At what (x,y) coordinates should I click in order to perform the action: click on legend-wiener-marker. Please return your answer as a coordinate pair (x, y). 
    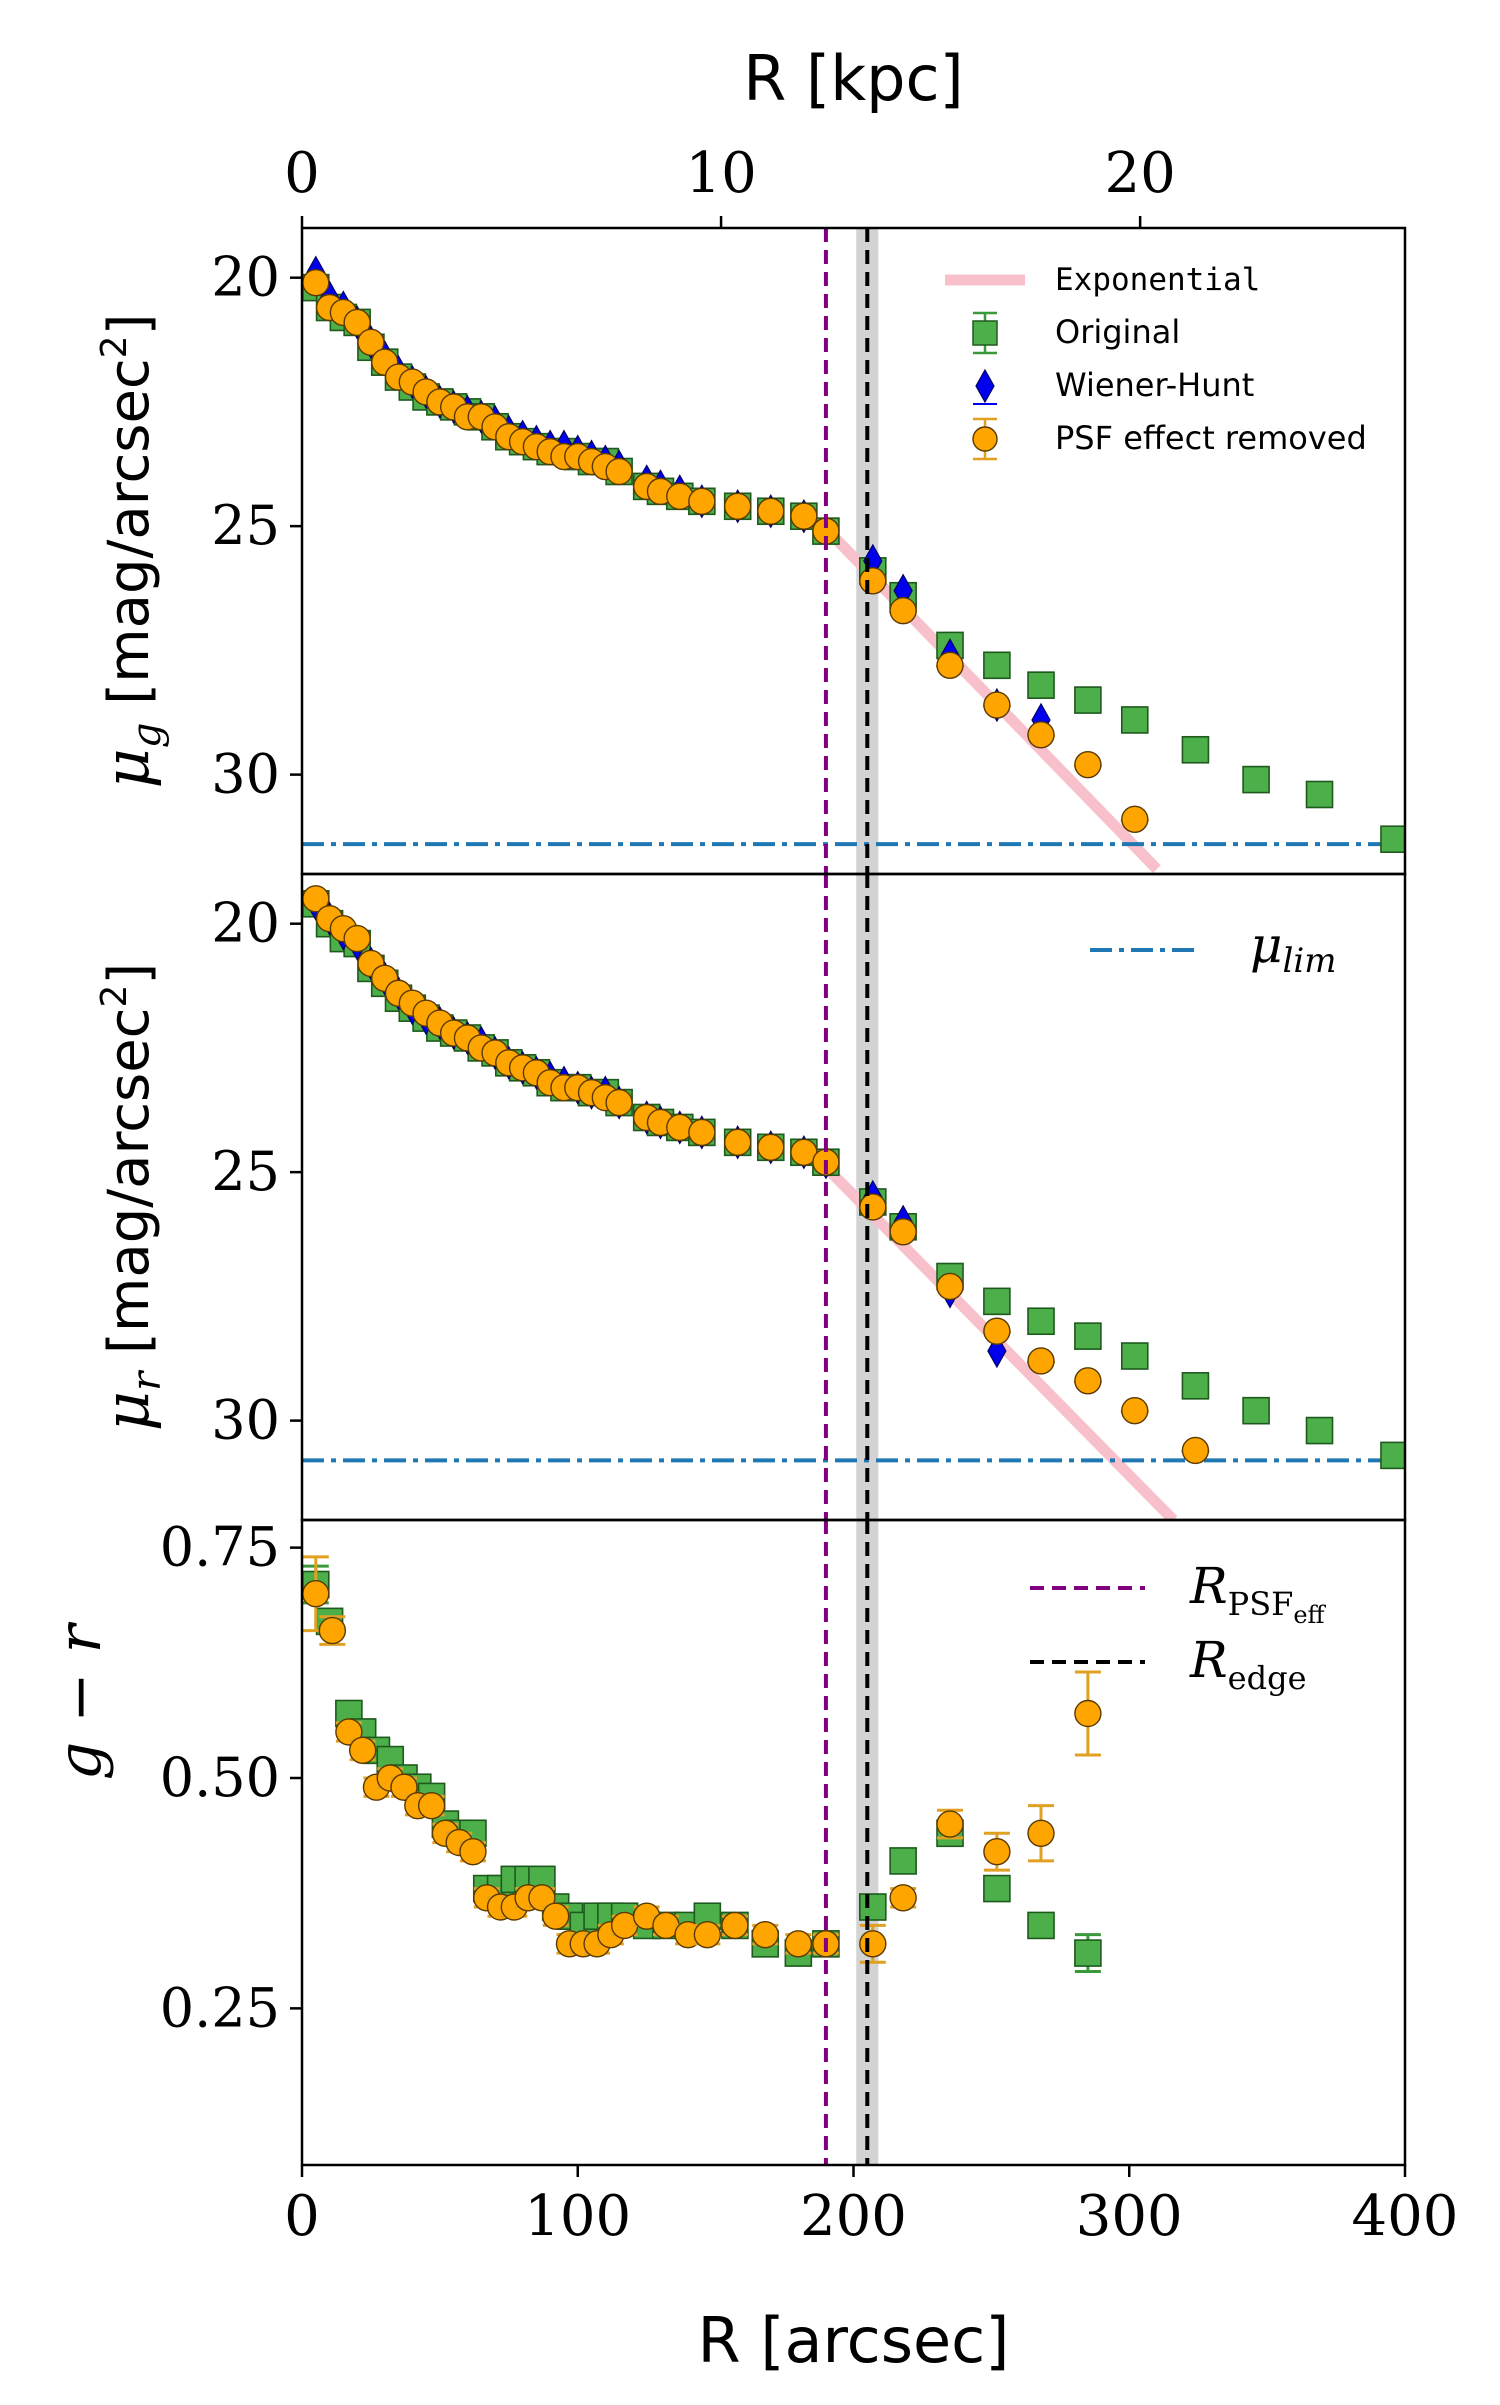
    Looking at the image, I should click on (985, 386).